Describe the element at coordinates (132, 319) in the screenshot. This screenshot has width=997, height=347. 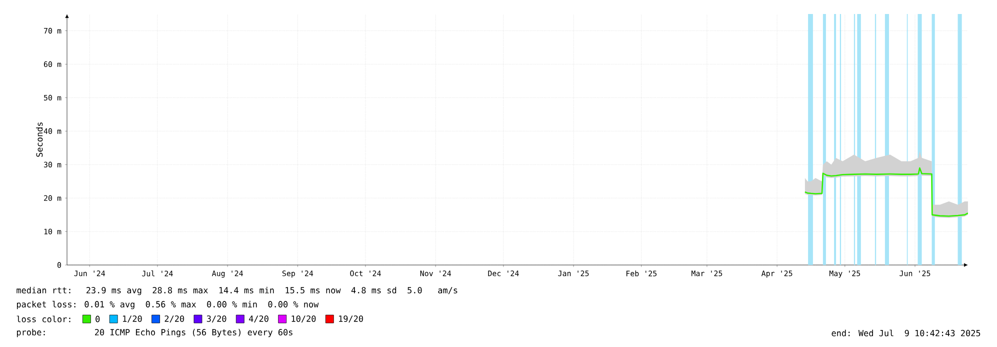
I see `legend-label: 1/20` at that location.